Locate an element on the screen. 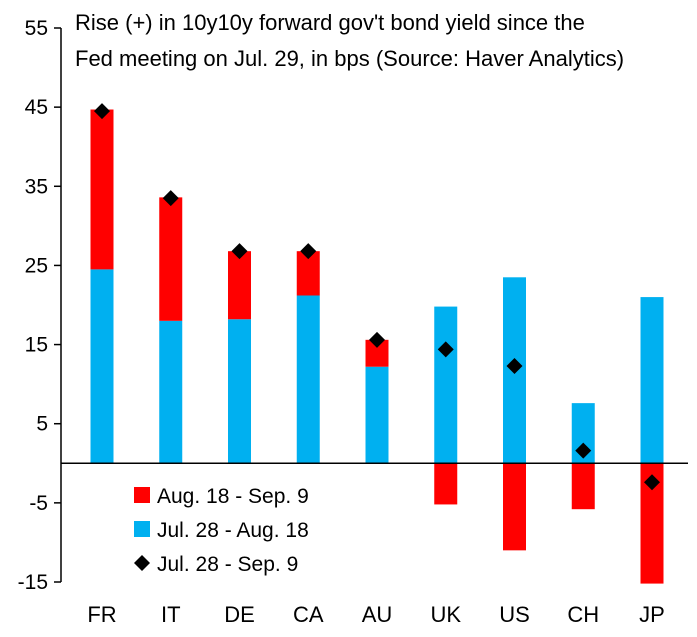 This screenshot has height=637, width=697. x-tick-label: JP is located at coordinates (652, 614).